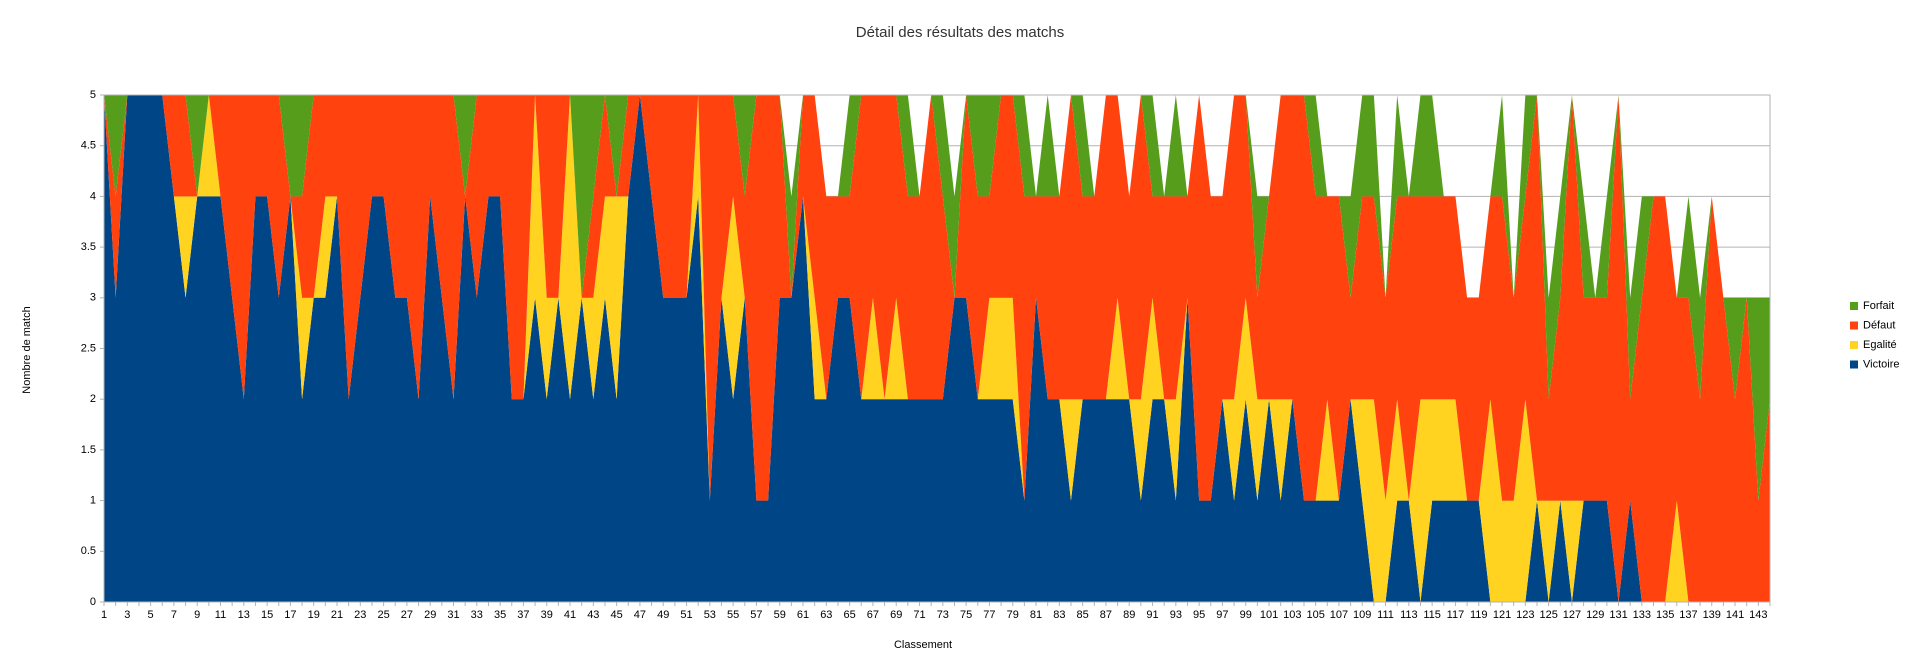 This screenshot has height=672, width=1920. Describe the element at coordinates (826, 615) in the screenshot. I see `x-tick-label: 63` at that location.